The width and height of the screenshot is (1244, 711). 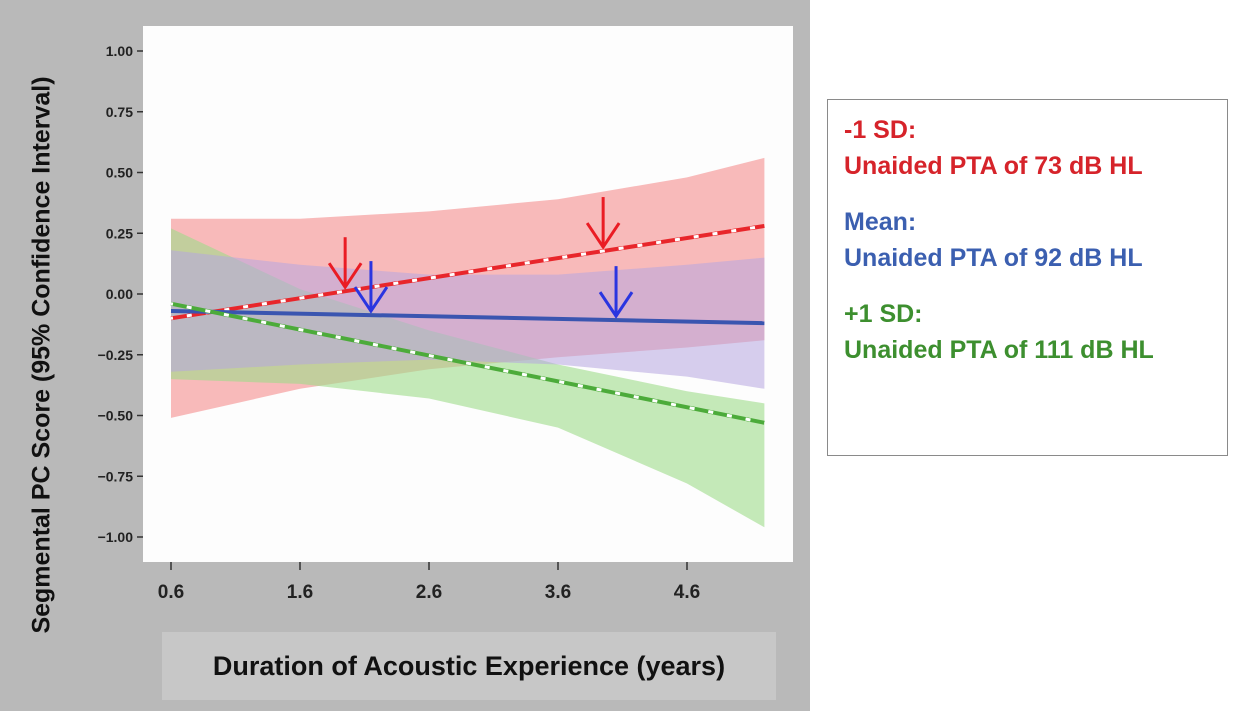 I want to click on series-line-minus1sd, so click(x=467, y=272).